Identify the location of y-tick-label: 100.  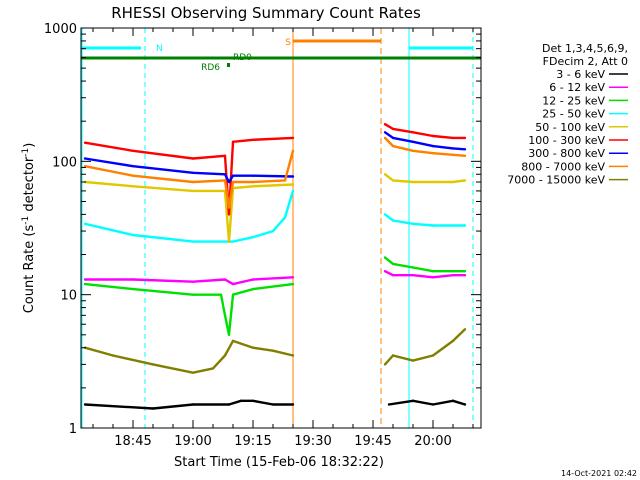
(64, 162).